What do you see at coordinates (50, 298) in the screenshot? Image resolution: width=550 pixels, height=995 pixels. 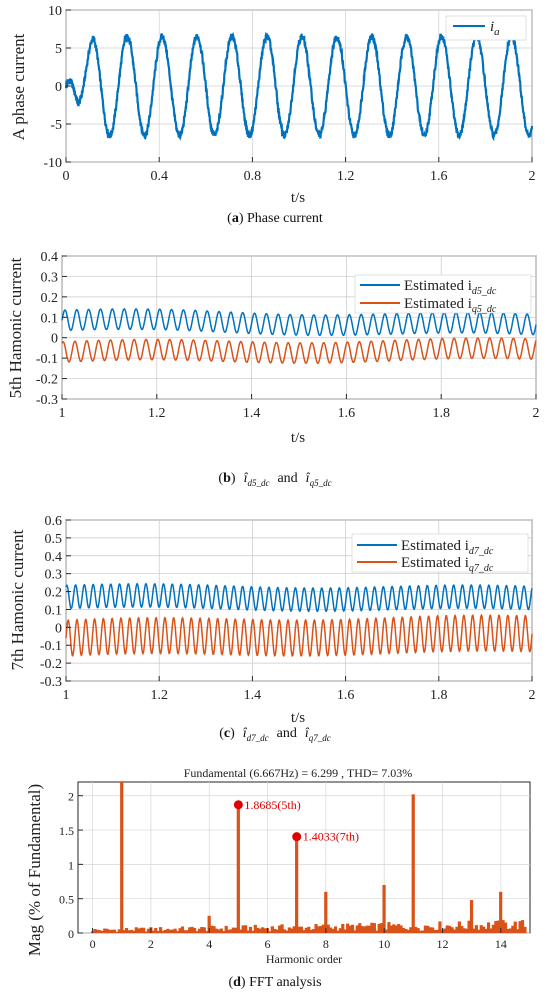 I see `ytick-label-b: 0.2` at bounding box center [50, 298].